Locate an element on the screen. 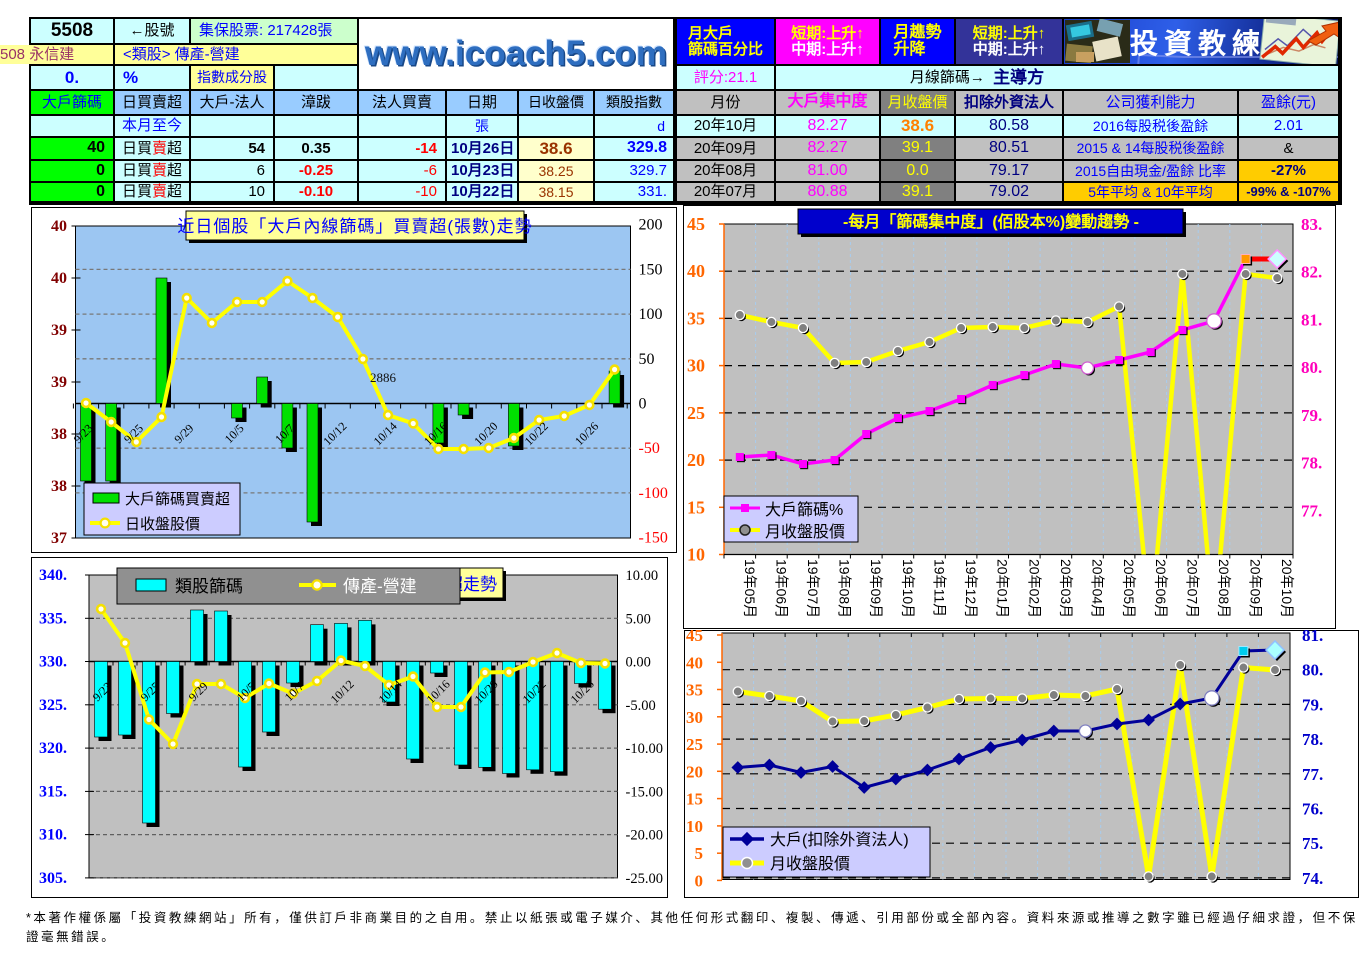 The image size is (1366, 967). svg-text: 20年08月 is located at coordinates (1224, 588).